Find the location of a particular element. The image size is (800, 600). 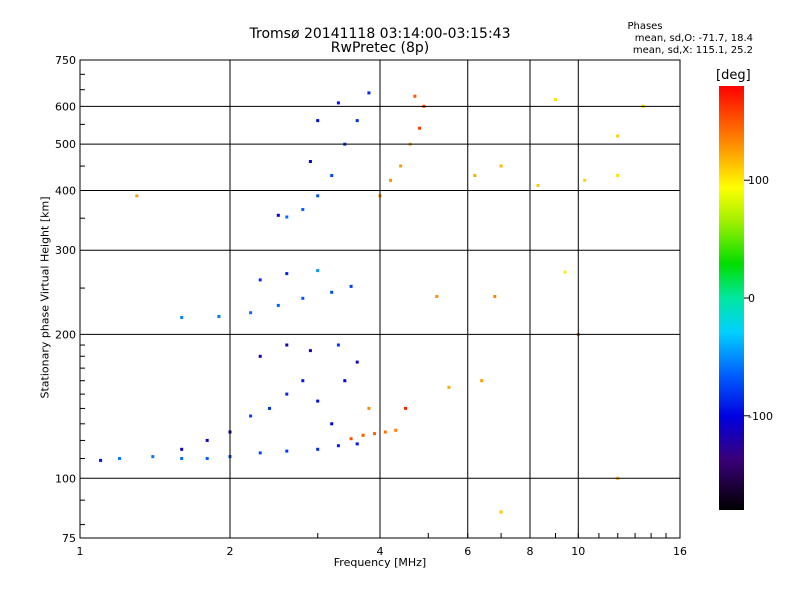

colorbar-label: [deg] is located at coordinates (733, 75).